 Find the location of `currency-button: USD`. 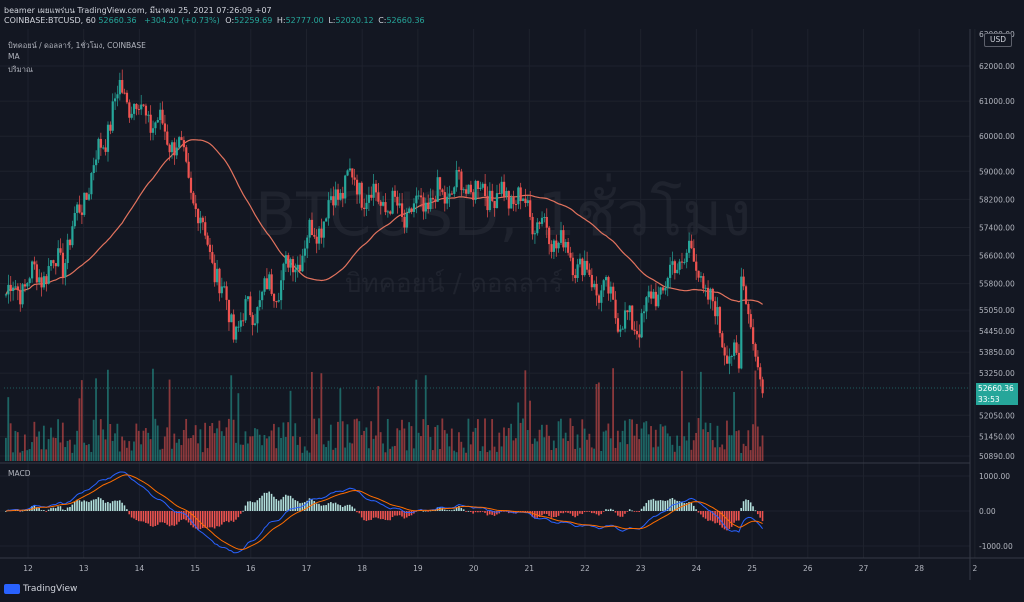

currency-button: USD is located at coordinates (998, 40).